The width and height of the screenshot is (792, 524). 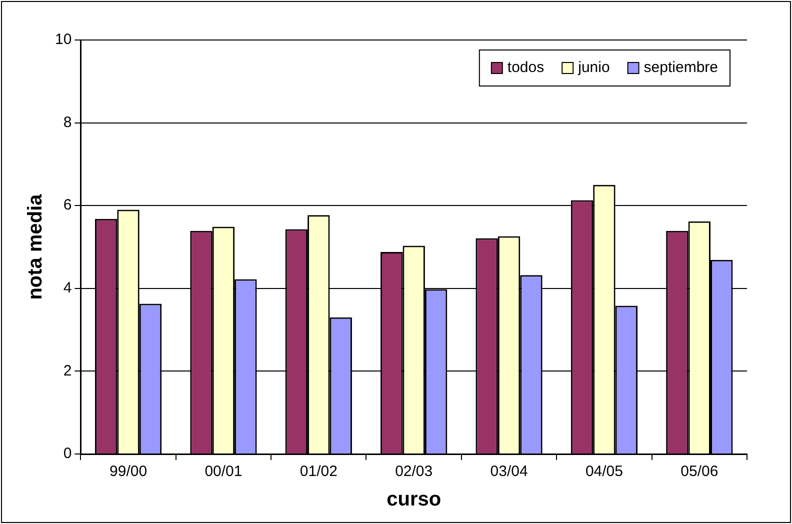 I want to click on y-tick-label: 2, so click(x=67, y=371).